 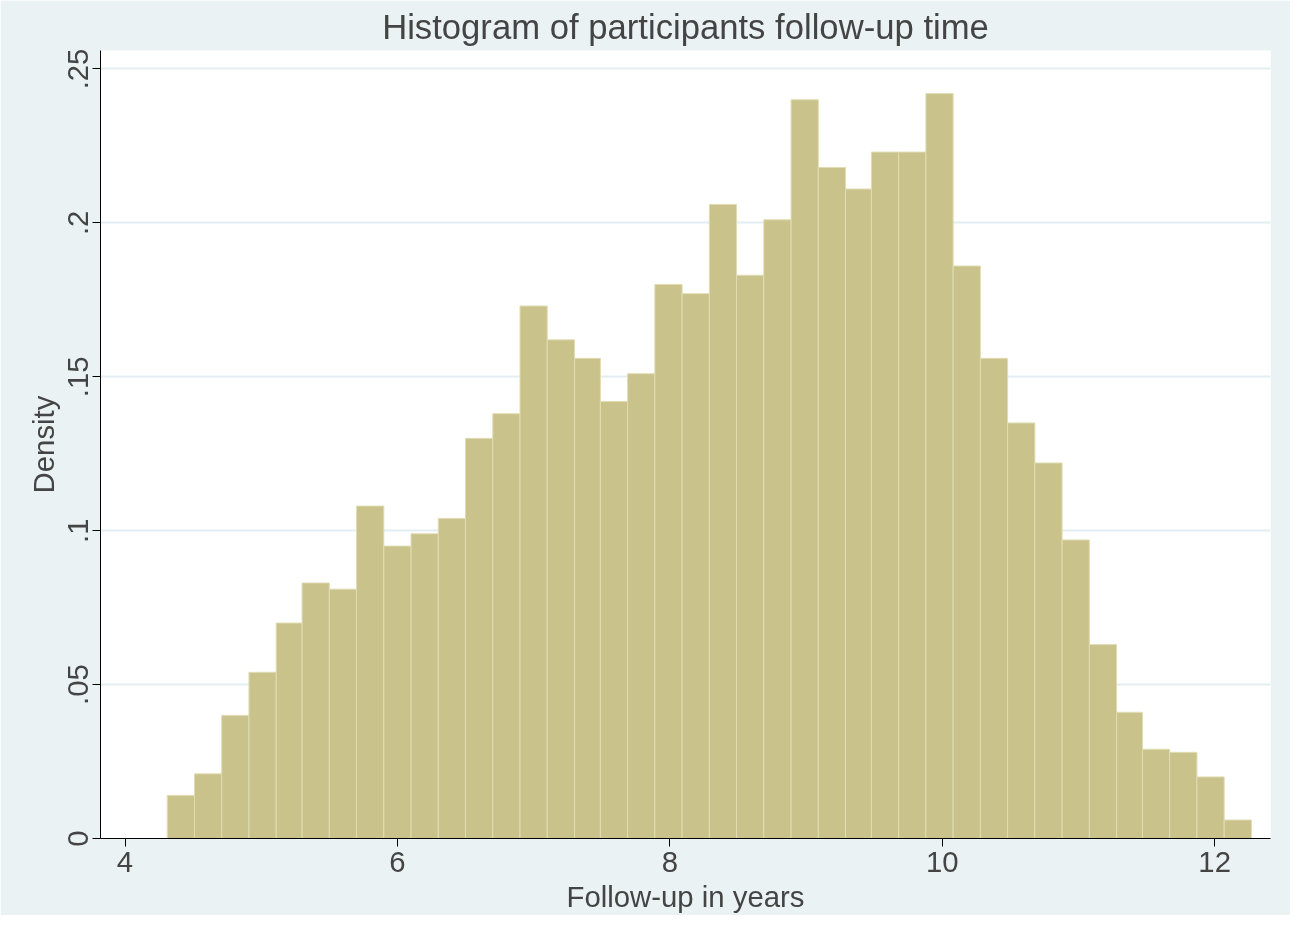 I want to click on y-axis-title: Density, so click(x=43, y=444).